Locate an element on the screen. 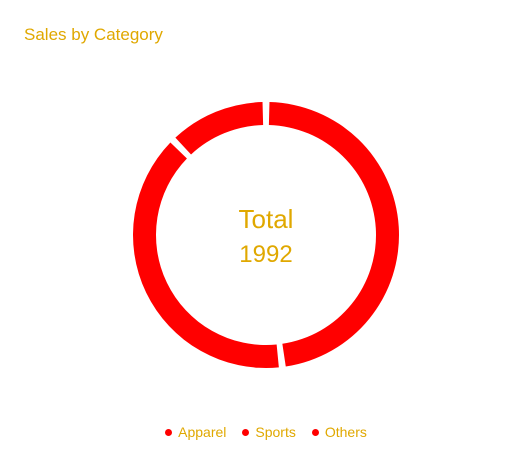 The height and width of the screenshot is (472, 532). legend: Apparel Sports Others is located at coordinates (266, 432).